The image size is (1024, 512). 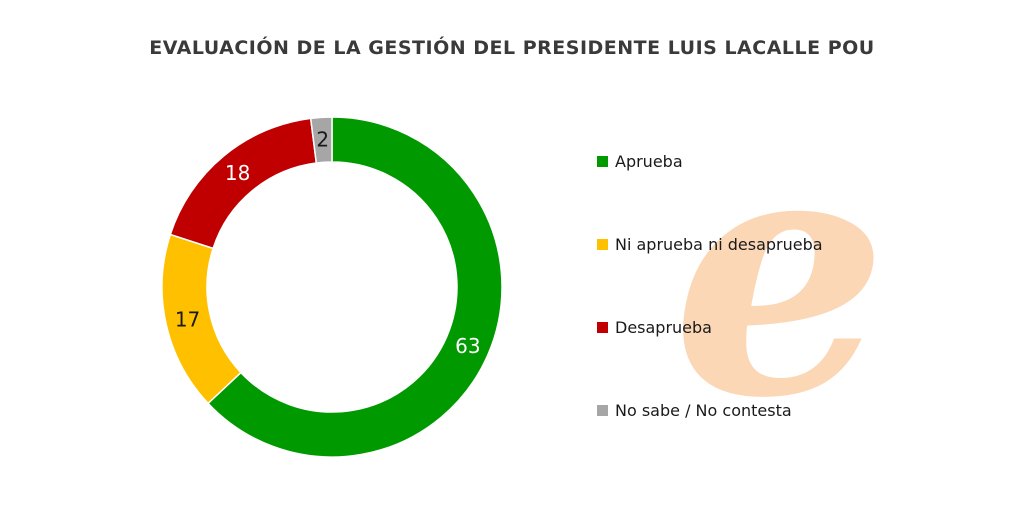 I want to click on data-label-no-sabe-no-contesta: 2, so click(x=322, y=139).